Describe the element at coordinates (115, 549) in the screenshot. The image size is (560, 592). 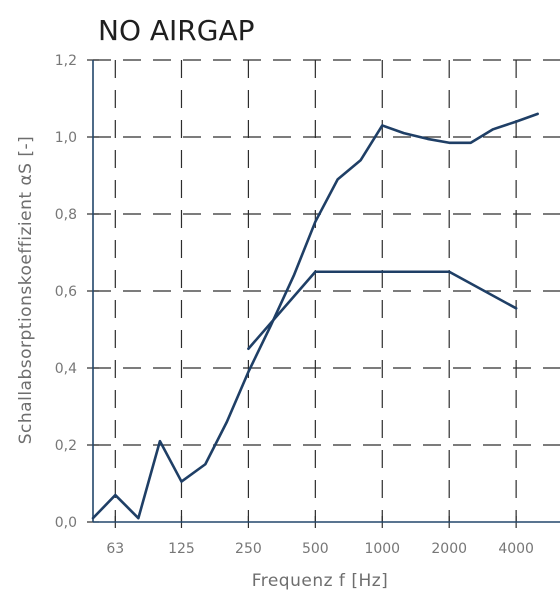
I see `x-tick-label-0: 63` at that location.